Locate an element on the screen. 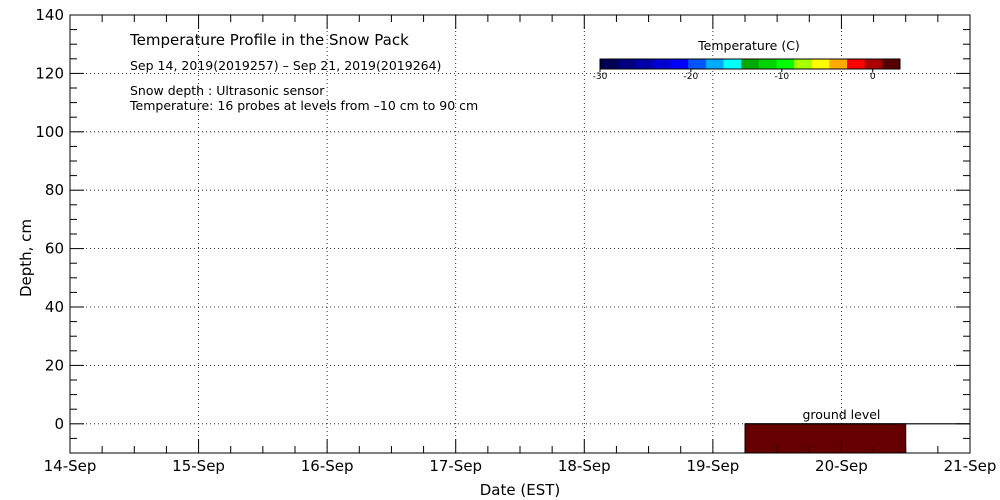 The height and width of the screenshot is (500, 1000). x-tick-label: 21-Sep is located at coordinates (970, 466).